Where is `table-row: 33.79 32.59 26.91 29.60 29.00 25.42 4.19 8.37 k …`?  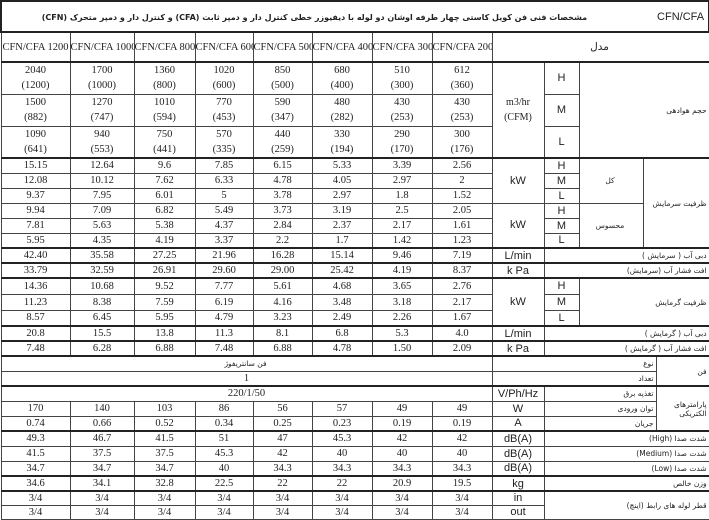
table-row: 33.79 32.59 26.91 29.60 29.00 25.42 4.19 8.37 k … is located at coordinates (354, 270).